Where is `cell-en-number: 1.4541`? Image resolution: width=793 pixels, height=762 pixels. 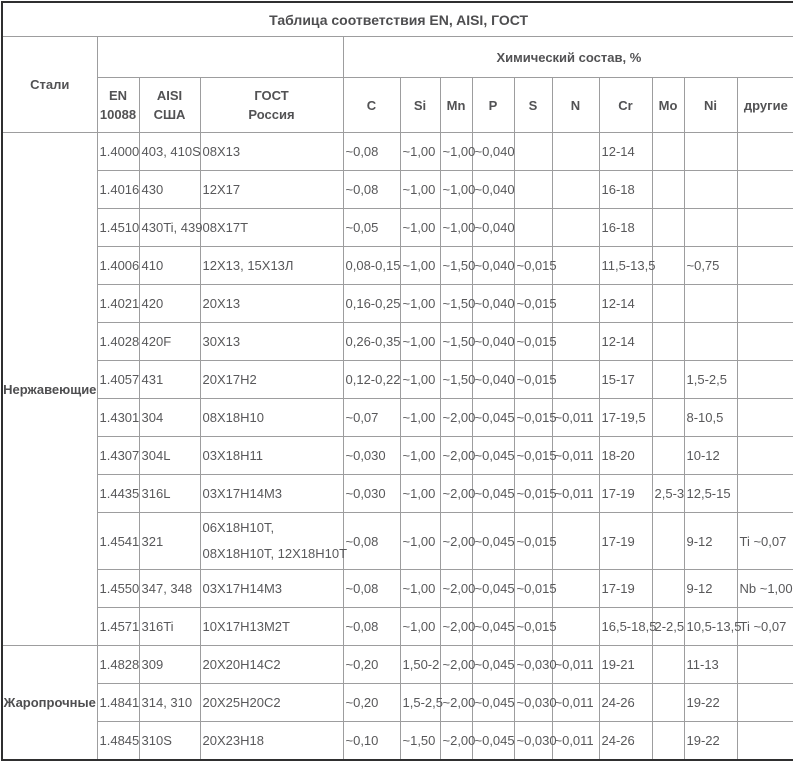
cell-en-number: 1.4541 is located at coordinates (118, 541).